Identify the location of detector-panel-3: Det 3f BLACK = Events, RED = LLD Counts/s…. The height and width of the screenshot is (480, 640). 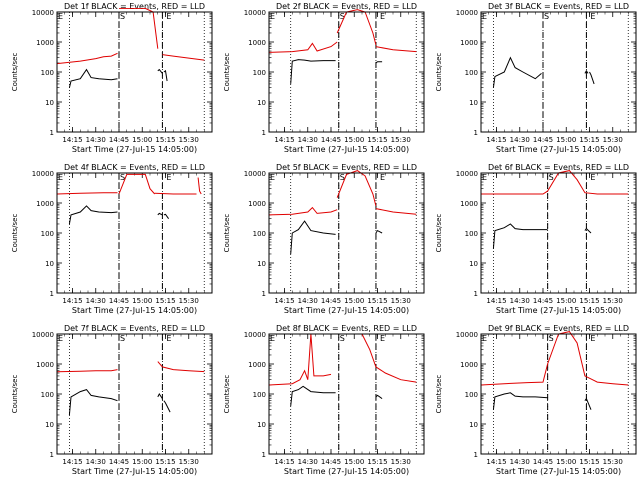
(536, 78).